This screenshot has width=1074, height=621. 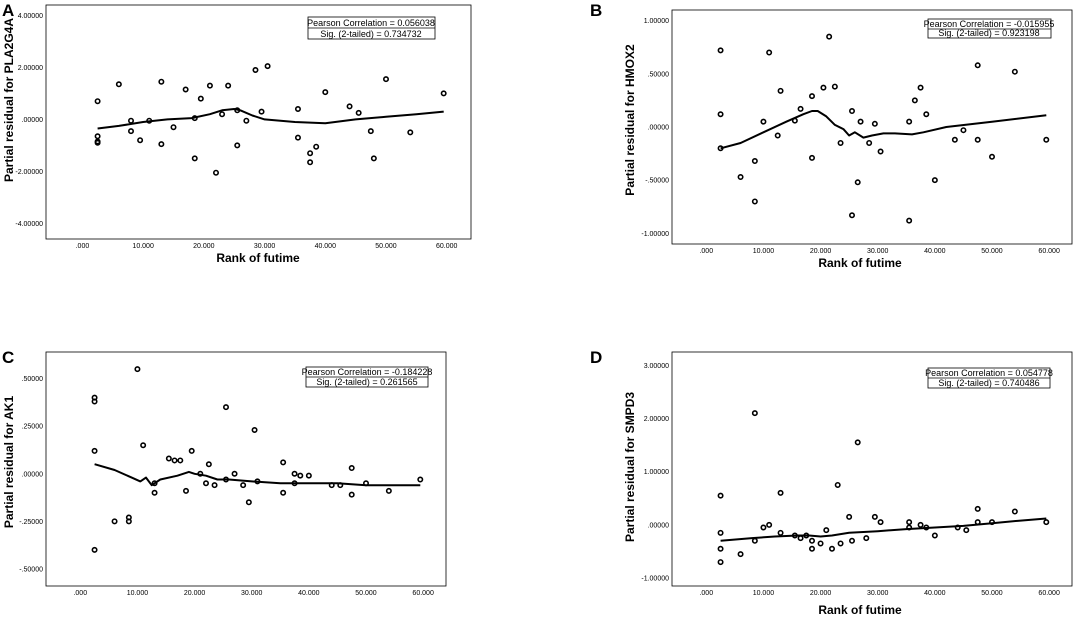 What do you see at coordinates (366, 593) in the screenshot?
I see `x-tick-label: 50.000` at bounding box center [366, 593].